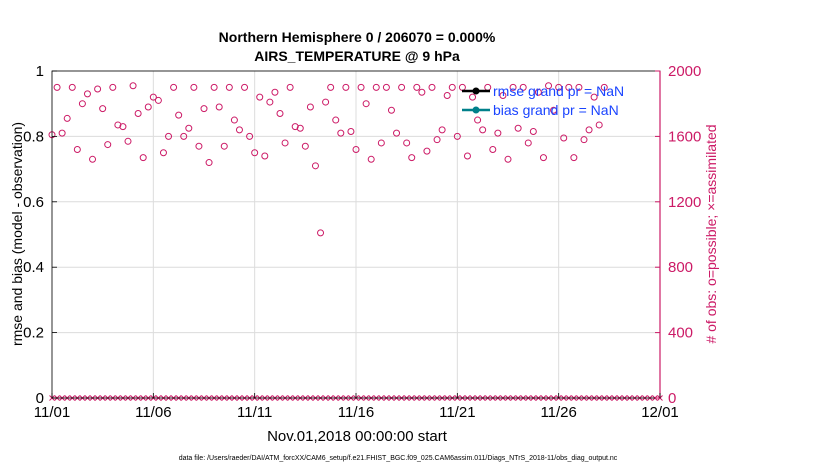 This screenshot has width=830, height=475. Describe the element at coordinates (680, 267) in the screenshot. I see `right-y-tick-label: 800` at that location.